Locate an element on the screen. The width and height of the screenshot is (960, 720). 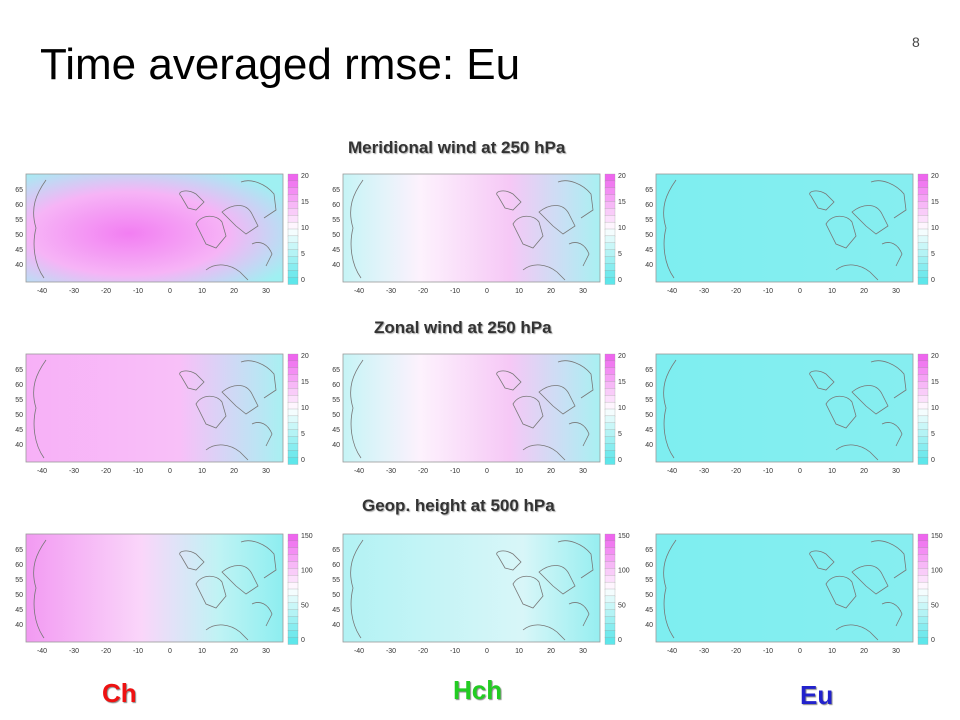
color-scale-label: 15 is located at coordinates (622, 382).